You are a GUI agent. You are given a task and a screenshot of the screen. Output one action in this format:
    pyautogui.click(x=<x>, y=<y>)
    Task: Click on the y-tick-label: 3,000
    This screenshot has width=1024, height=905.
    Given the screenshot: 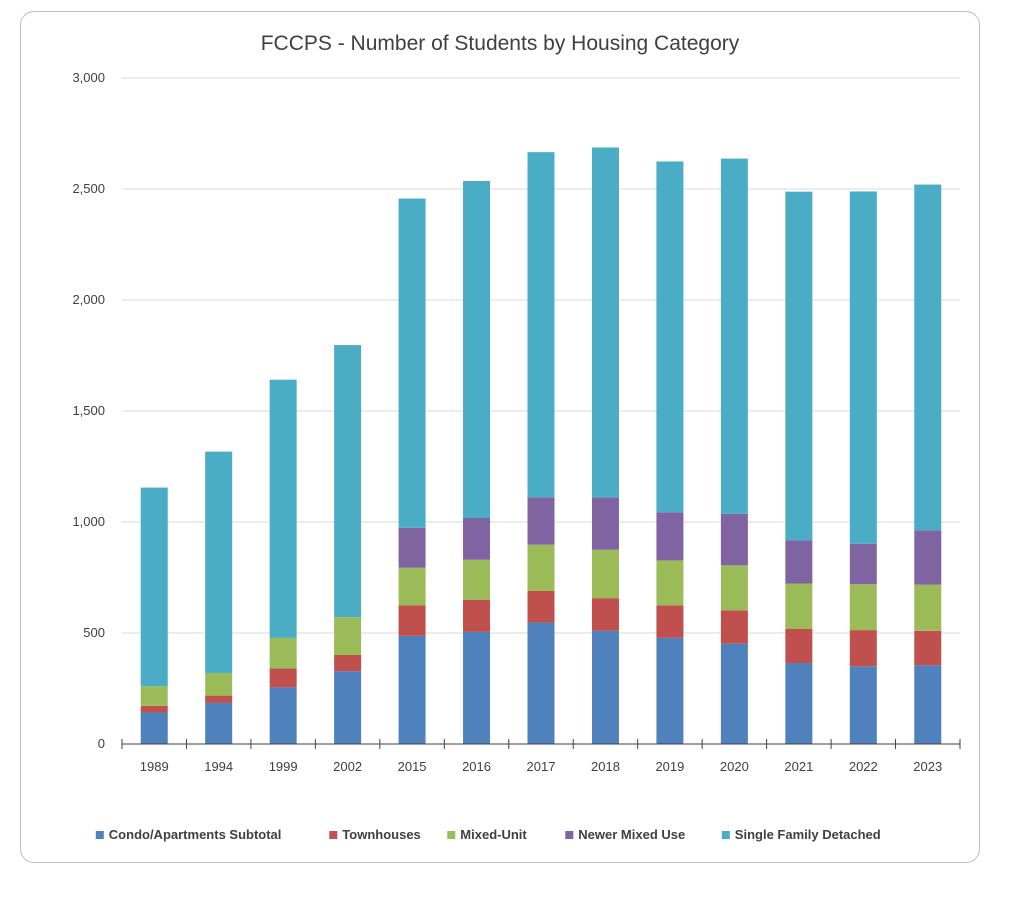 What is the action you would take?
    pyautogui.click(x=88, y=77)
    